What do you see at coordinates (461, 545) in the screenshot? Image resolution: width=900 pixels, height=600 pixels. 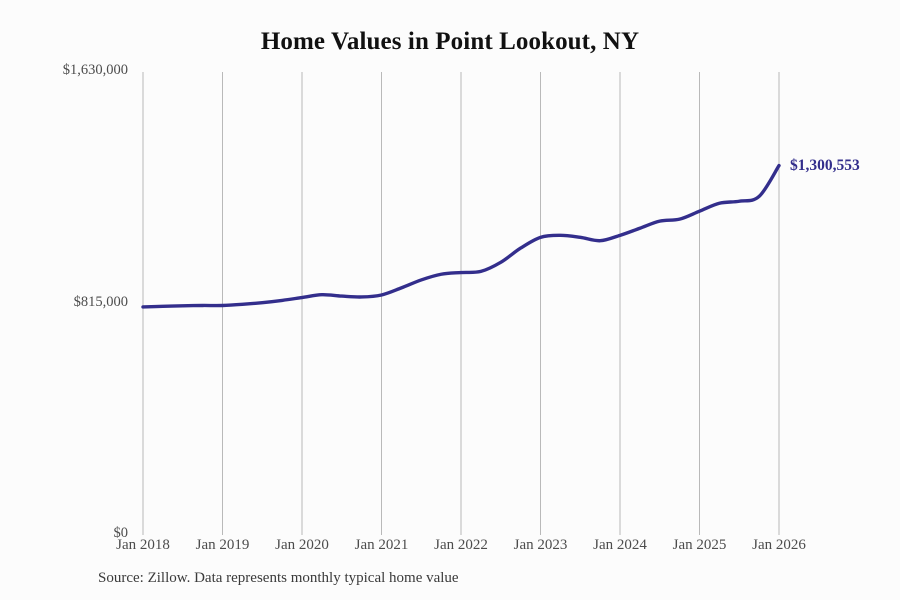 I see `x-axis-tick-label: Jan 2022` at bounding box center [461, 545].